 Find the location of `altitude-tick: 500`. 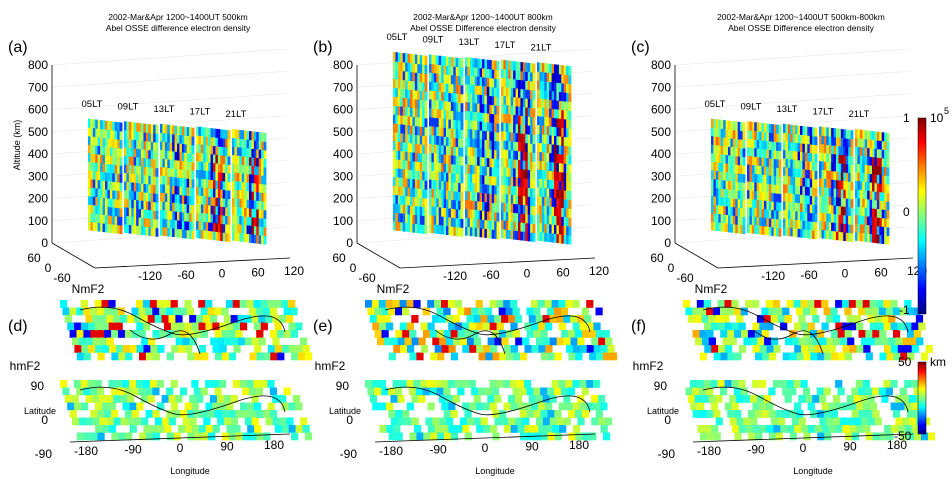

altitude-tick: 500 is located at coordinates (38, 132).